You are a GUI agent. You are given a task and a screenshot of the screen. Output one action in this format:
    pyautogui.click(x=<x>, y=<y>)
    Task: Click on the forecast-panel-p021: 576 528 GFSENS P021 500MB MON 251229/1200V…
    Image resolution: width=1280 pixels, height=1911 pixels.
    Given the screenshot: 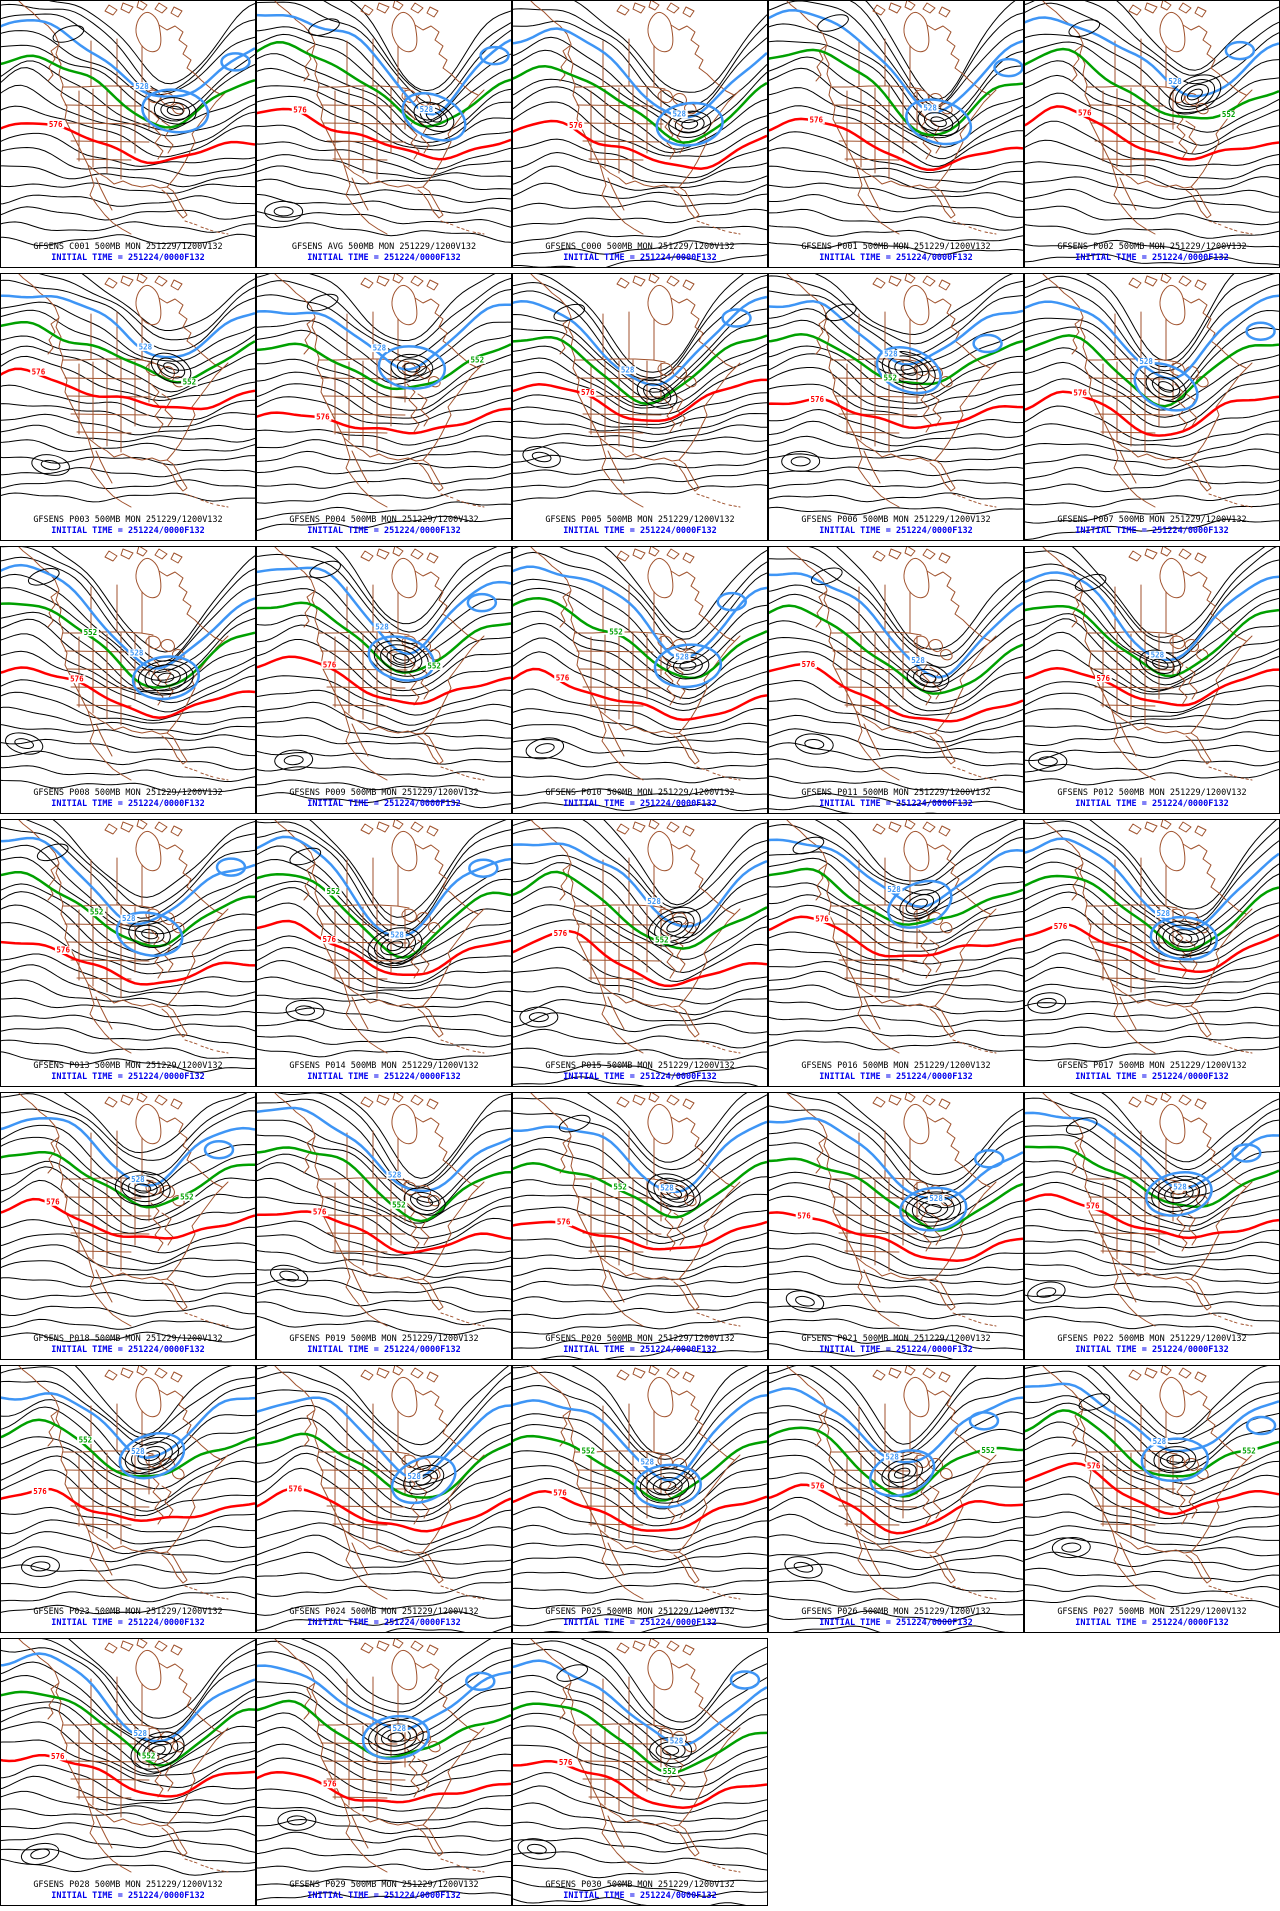 What is the action you would take?
    pyautogui.click(x=896, y=1228)
    